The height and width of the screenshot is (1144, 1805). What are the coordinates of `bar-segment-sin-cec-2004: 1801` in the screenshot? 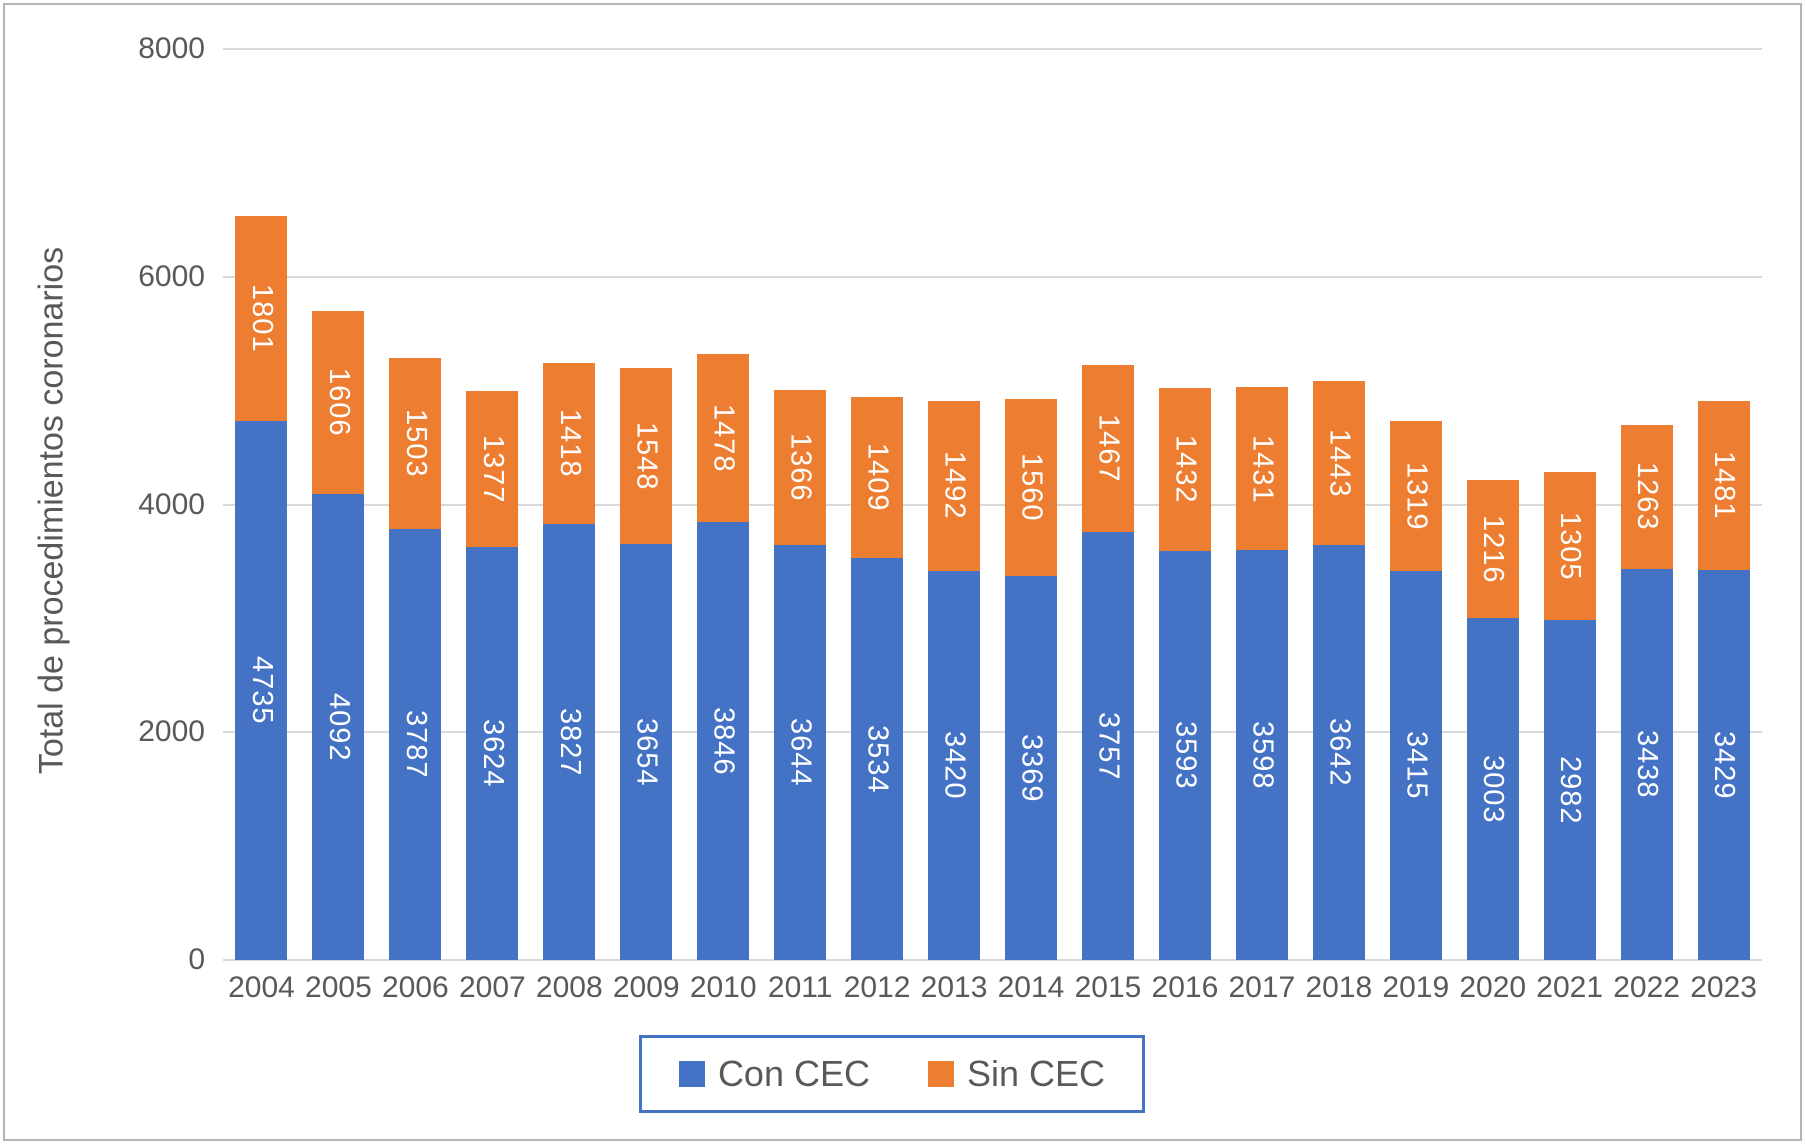 It's located at (261, 318).